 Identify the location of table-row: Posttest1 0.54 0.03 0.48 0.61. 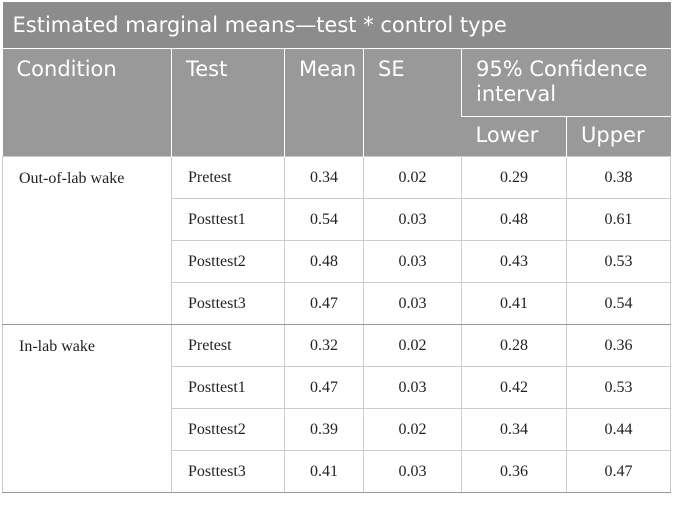
(337, 219).